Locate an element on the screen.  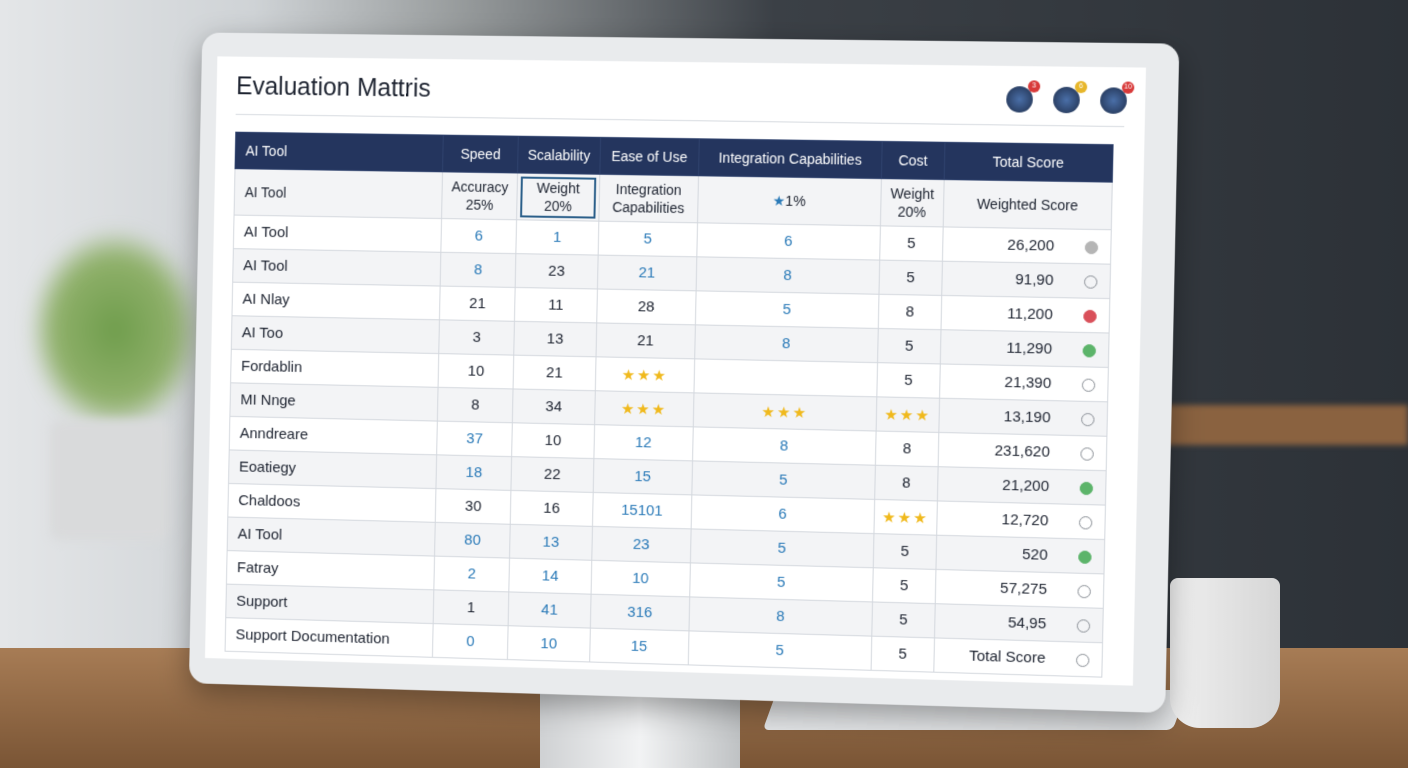
badge-count: 10 is located at coordinates (1128, 87).